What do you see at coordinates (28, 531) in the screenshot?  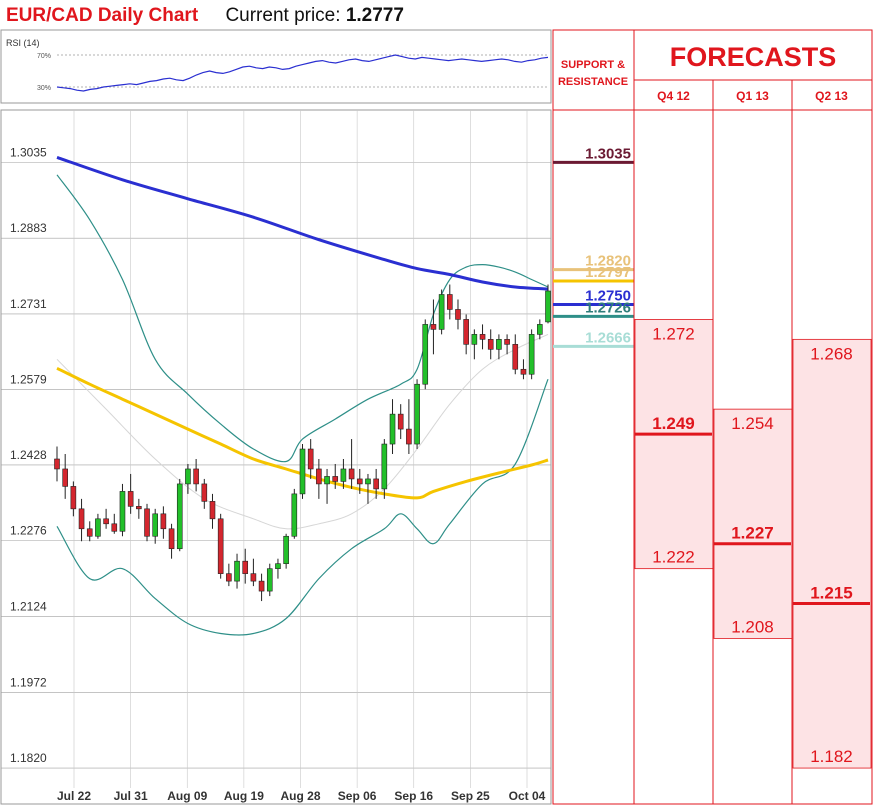 I see `y-tick-label: 1.2276` at bounding box center [28, 531].